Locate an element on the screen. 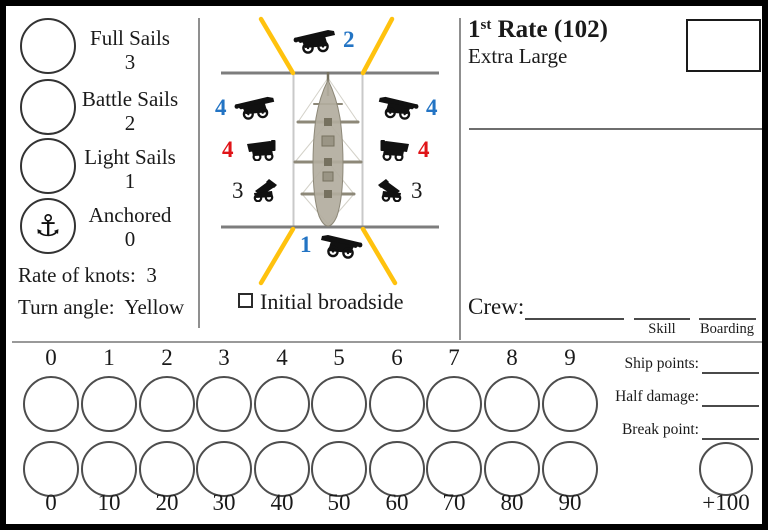 The height and width of the screenshot is (530, 768). tens-label: 70 is located at coordinates (454, 502).